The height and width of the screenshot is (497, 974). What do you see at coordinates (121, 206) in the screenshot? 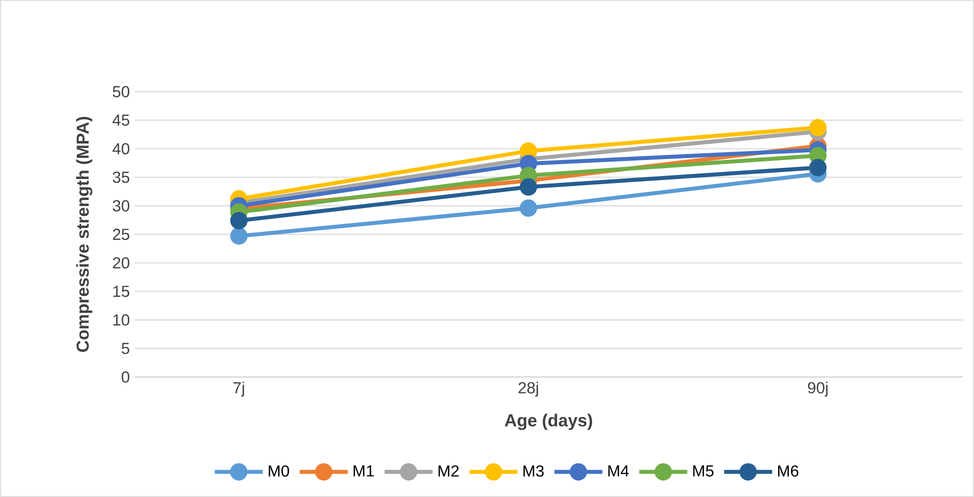
I see `y-tick-label: 30` at bounding box center [121, 206].